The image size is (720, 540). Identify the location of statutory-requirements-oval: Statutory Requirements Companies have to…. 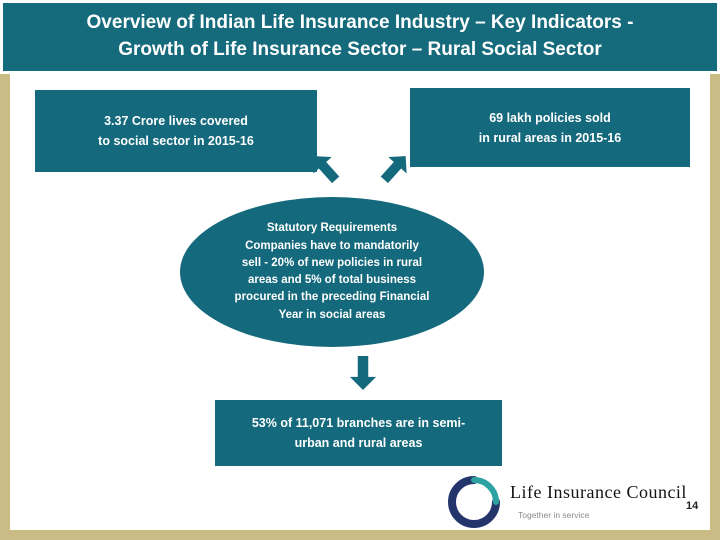
(332, 272).